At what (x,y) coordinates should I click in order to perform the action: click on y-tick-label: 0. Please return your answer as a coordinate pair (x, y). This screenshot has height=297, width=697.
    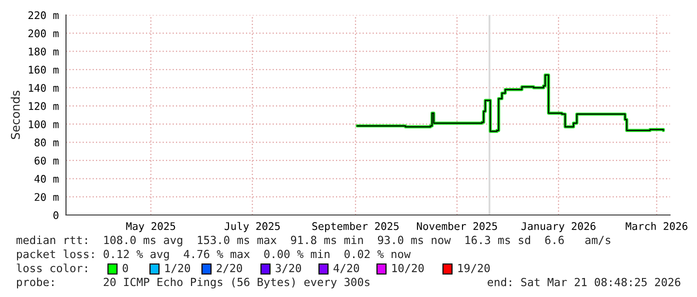
    Looking at the image, I should click on (55, 215).